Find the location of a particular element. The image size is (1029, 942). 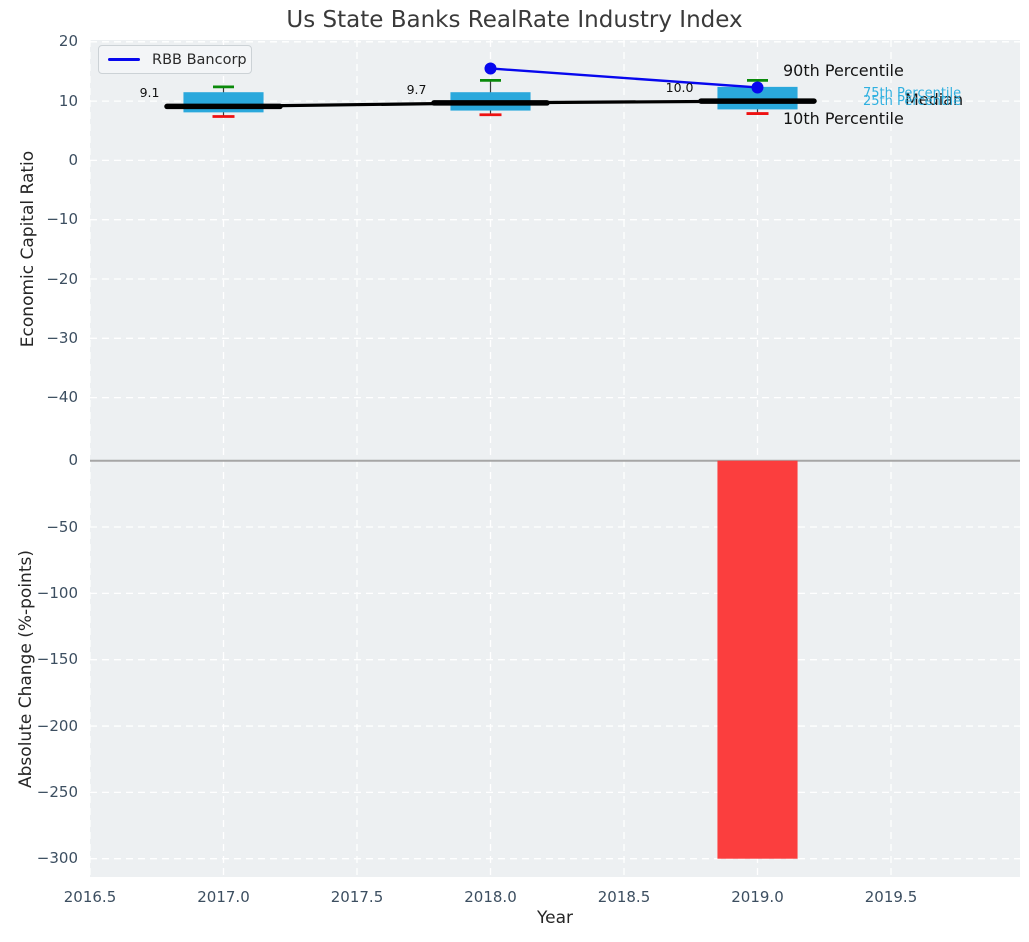

p75-percentile-label: 75th Percentile is located at coordinates (912, 93).